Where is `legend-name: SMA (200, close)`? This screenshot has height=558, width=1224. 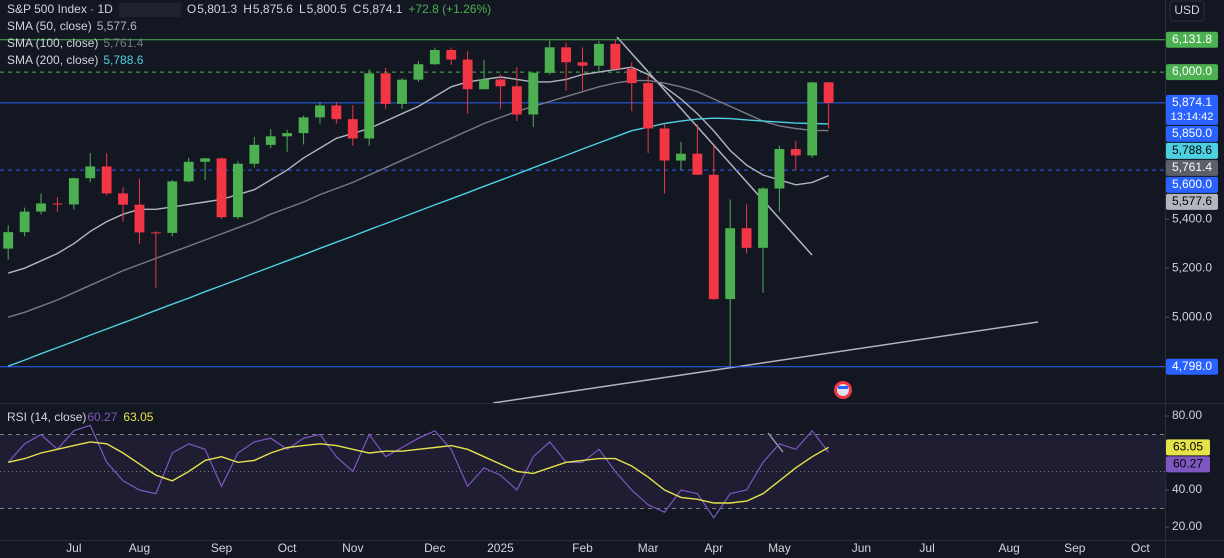 legend-name: SMA (200, close) is located at coordinates (52, 60).